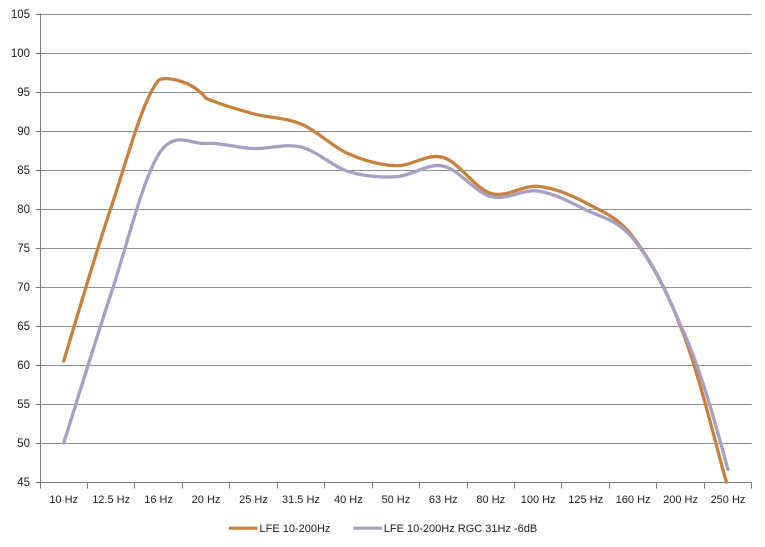 Image resolution: width=765 pixels, height=547 pixels. I want to click on svg-text: 90, so click(23, 132).